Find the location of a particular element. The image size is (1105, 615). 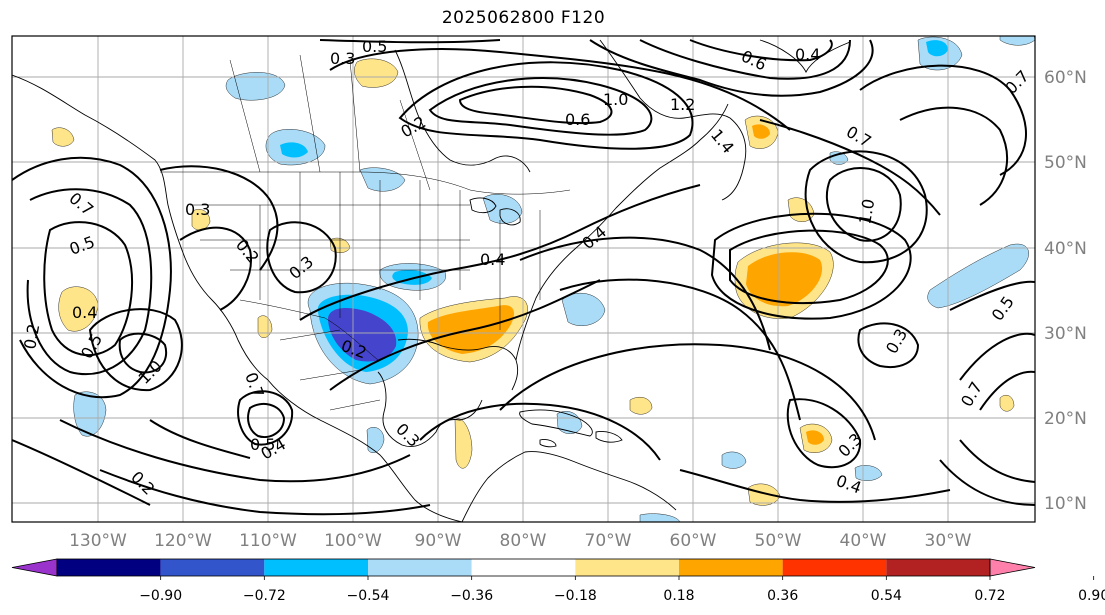

contour-label: 0.2 is located at coordinates (31, 336).